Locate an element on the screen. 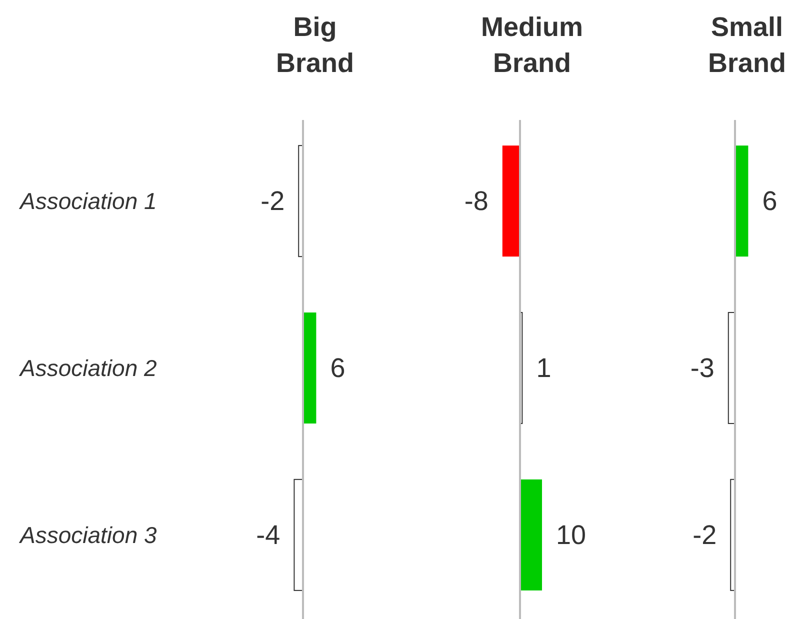 The image size is (796, 619). data-label: -8 is located at coordinates (476, 201).